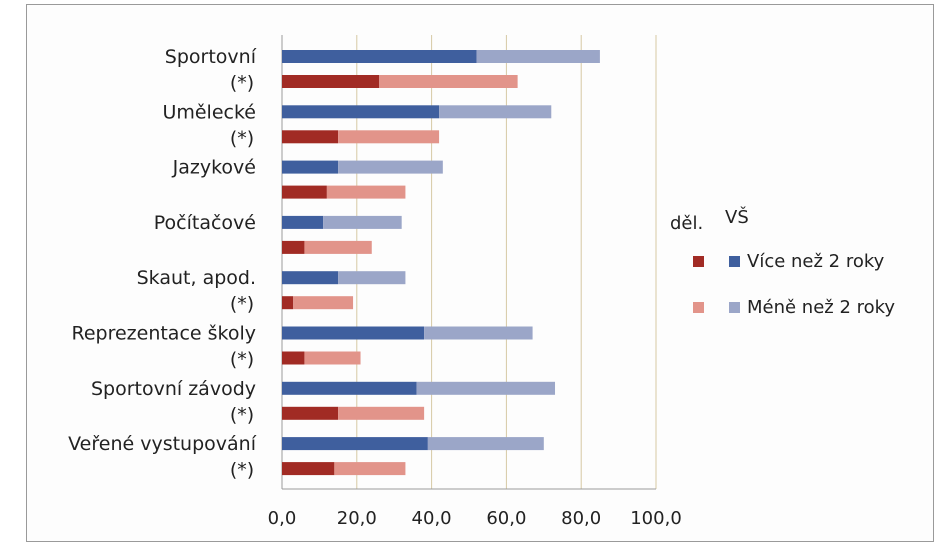  Describe the element at coordinates (173, 389) in the screenshot. I see `category-label: Sportovní závody` at that location.